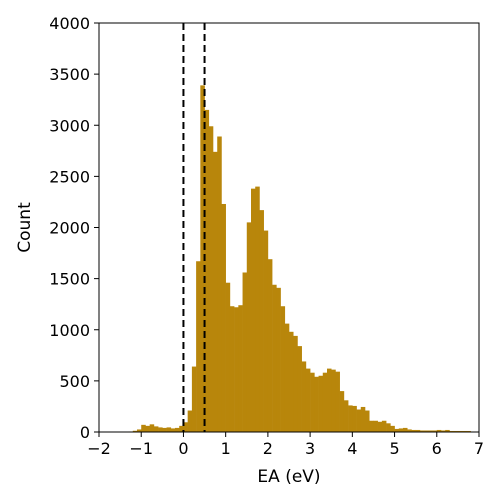  Describe the element at coordinates (437, 448) in the screenshot. I see `x-tick-label: 6` at that location.